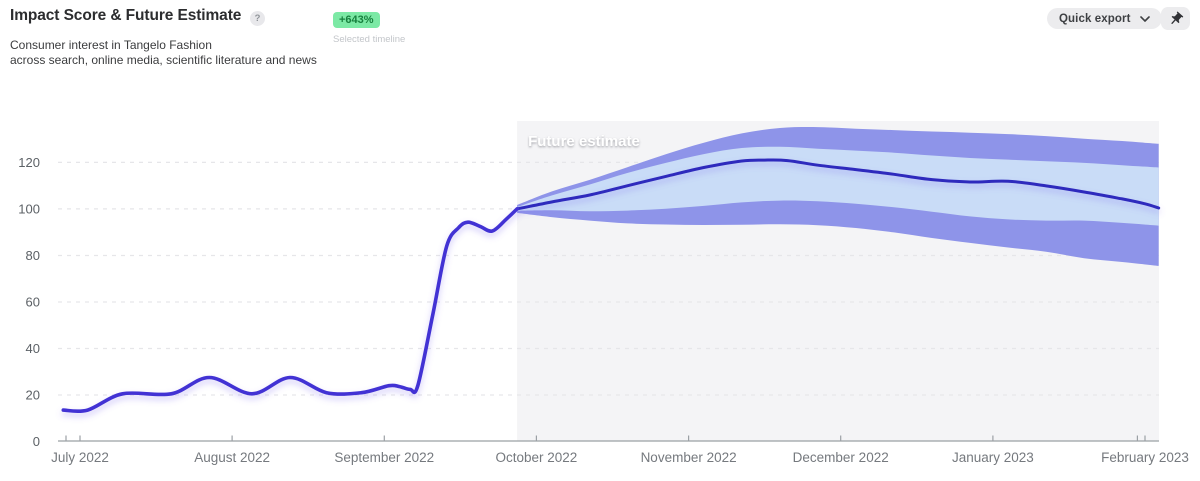 This screenshot has width=1200, height=481. Describe the element at coordinates (29, 208) in the screenshot. I see `svg-text: 100` at that location.